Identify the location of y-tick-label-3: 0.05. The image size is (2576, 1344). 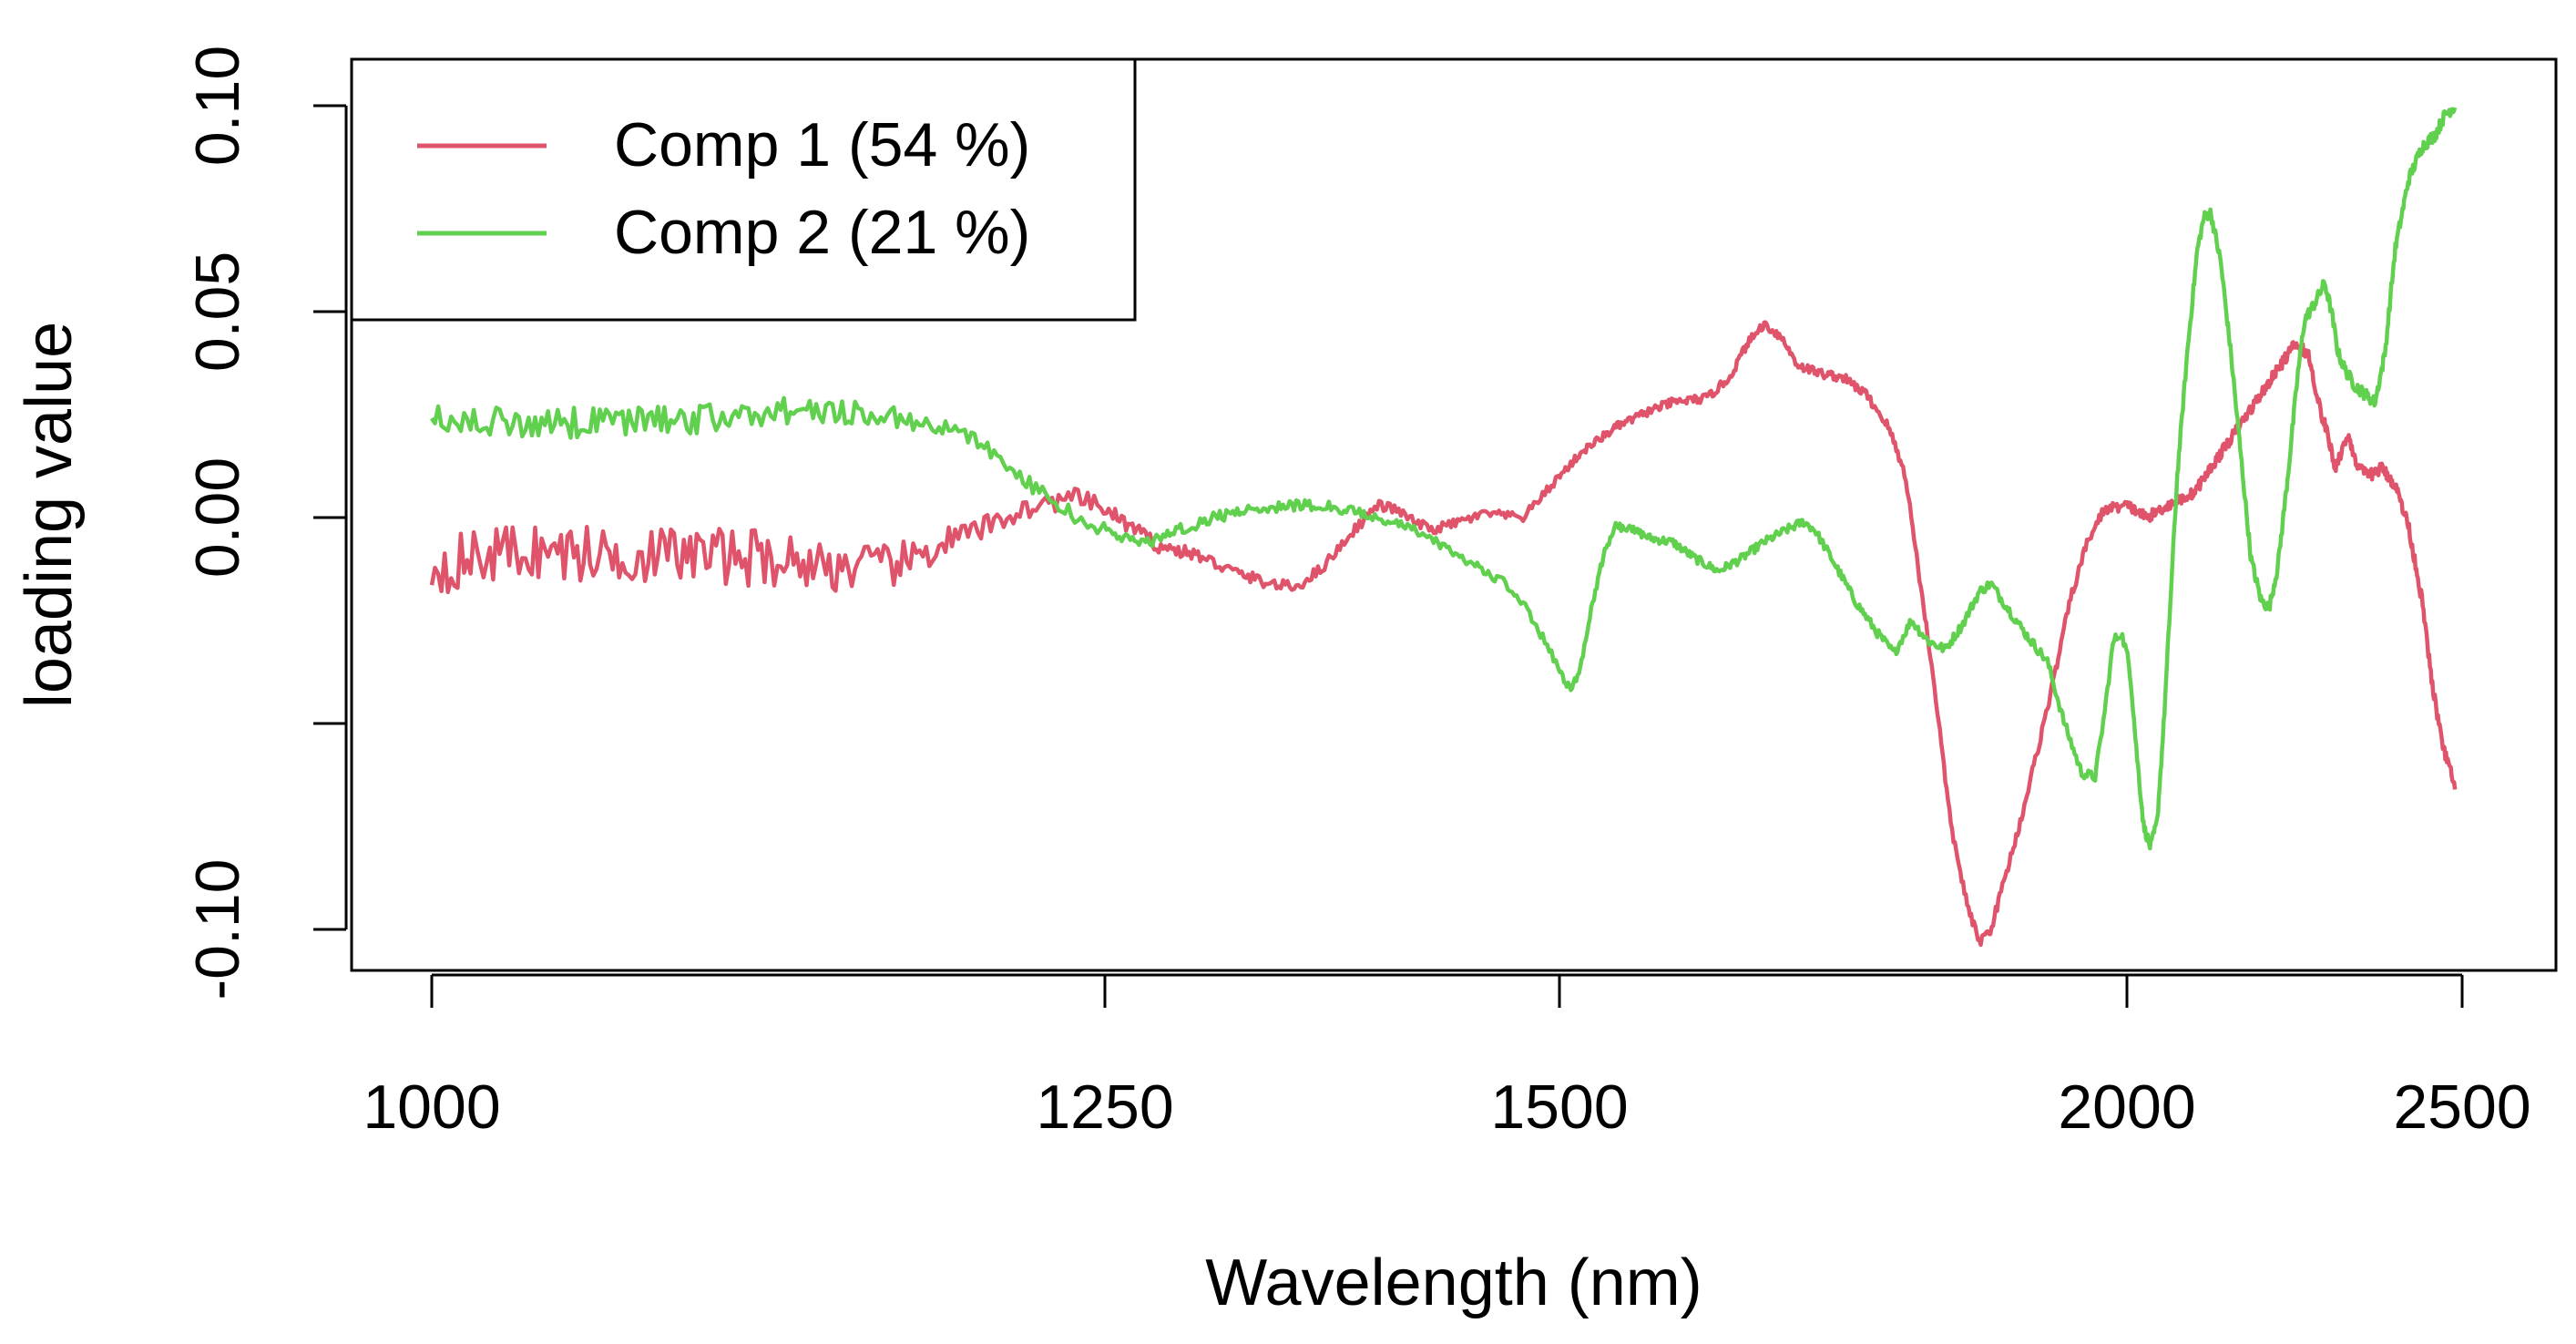
(217, 311).